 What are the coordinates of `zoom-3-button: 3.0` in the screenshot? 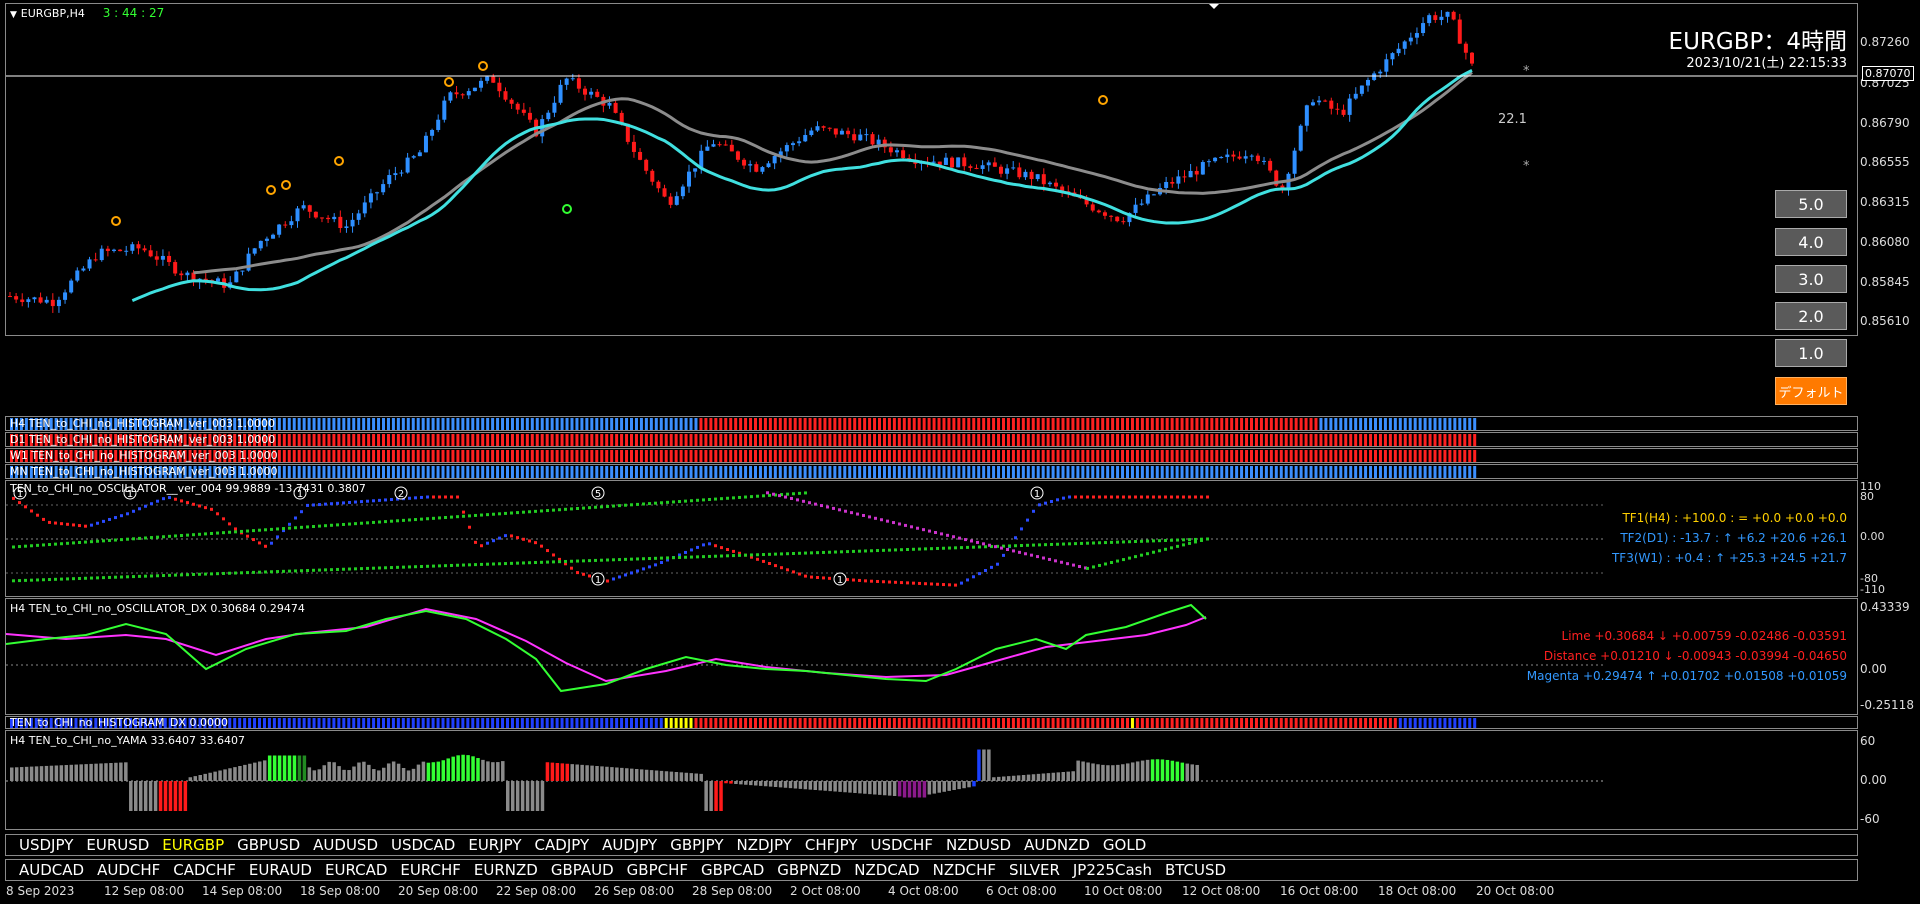 It's located at (1811, 279).